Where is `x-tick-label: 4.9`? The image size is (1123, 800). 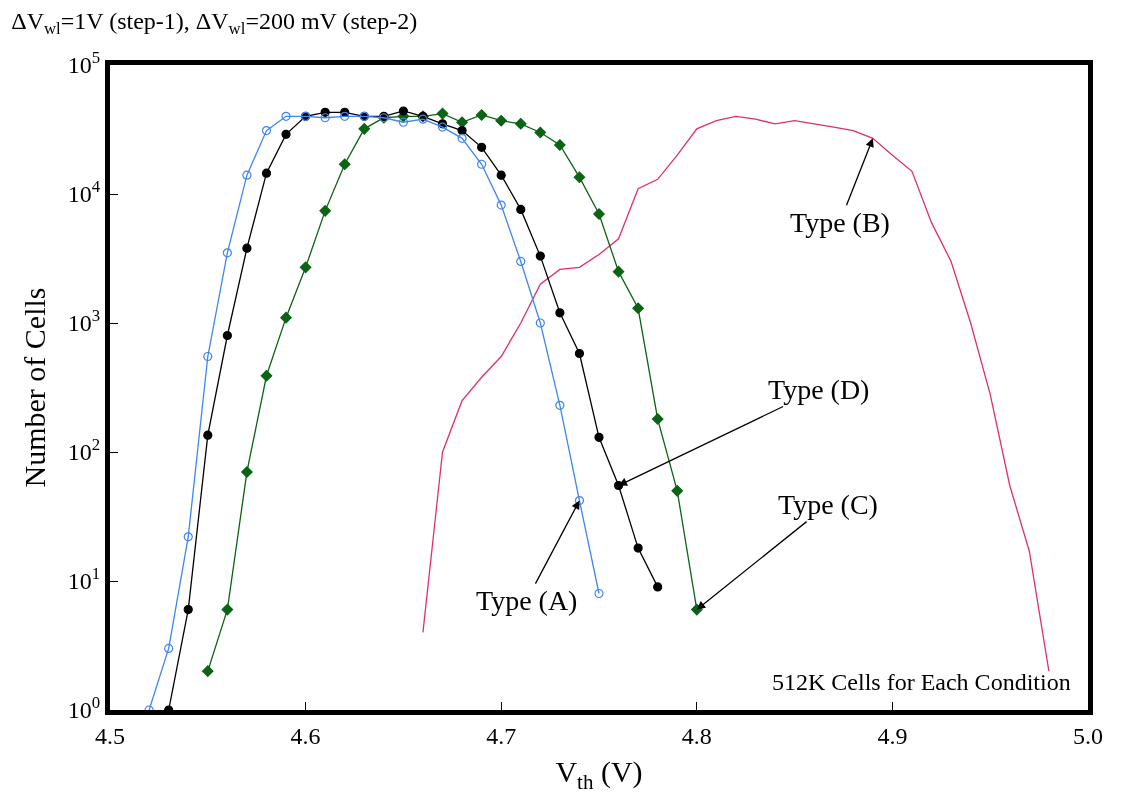
x-tick-label: 4.9 is located at coordinates (892, 735).